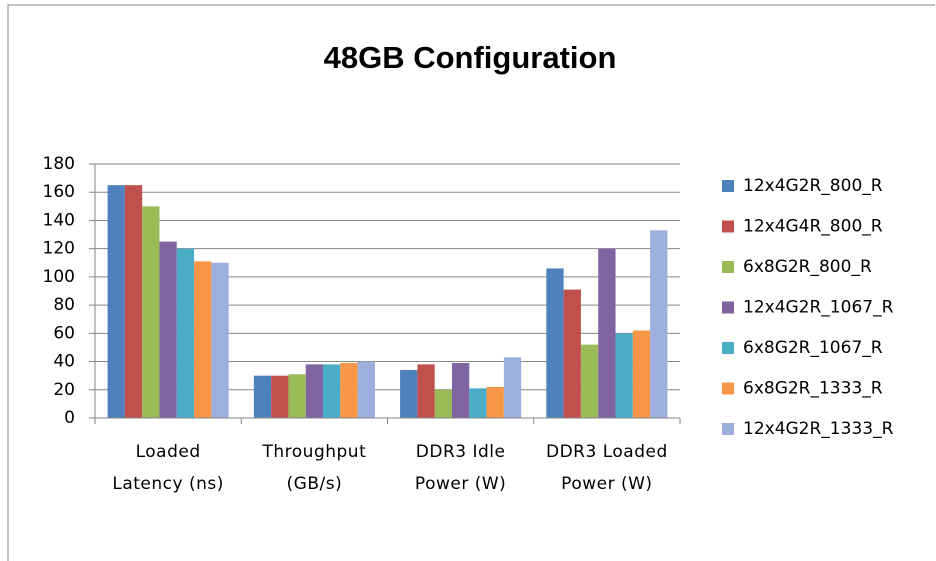 The height and width of the screenshot is (561, 936). I want to click on y-tick-label: 60, so click(64, 333).